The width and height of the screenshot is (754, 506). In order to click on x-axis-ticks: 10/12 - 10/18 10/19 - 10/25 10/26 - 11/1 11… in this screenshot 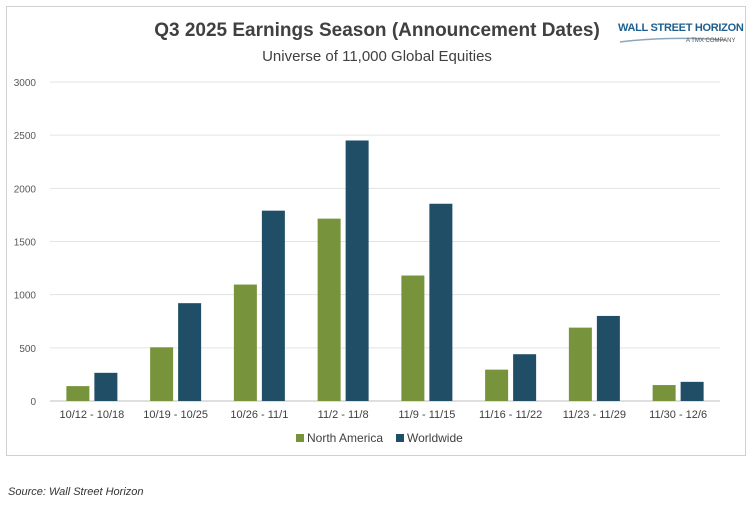, I will do `click(383, 415)`.